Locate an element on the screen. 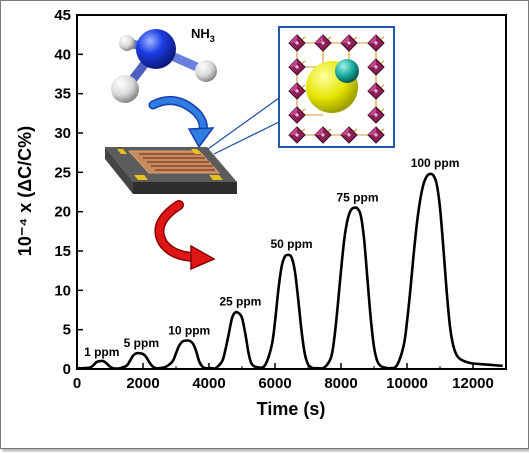 The height and width of the screenshot is (453, 529). y-tick-label: 15 is located at coordinates (62, 251).